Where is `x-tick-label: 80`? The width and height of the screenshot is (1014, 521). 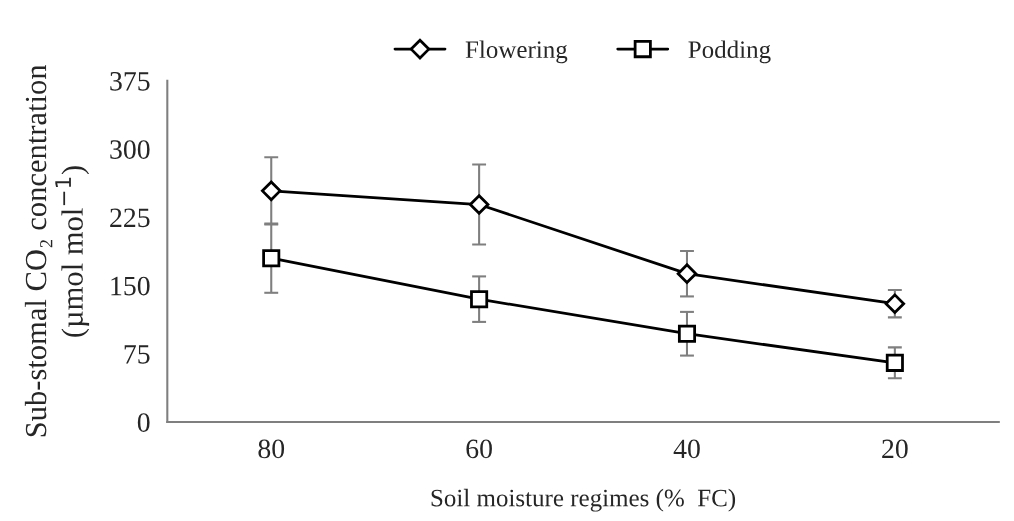
x-tick-label: 80 is located at coordinates (271, 449).